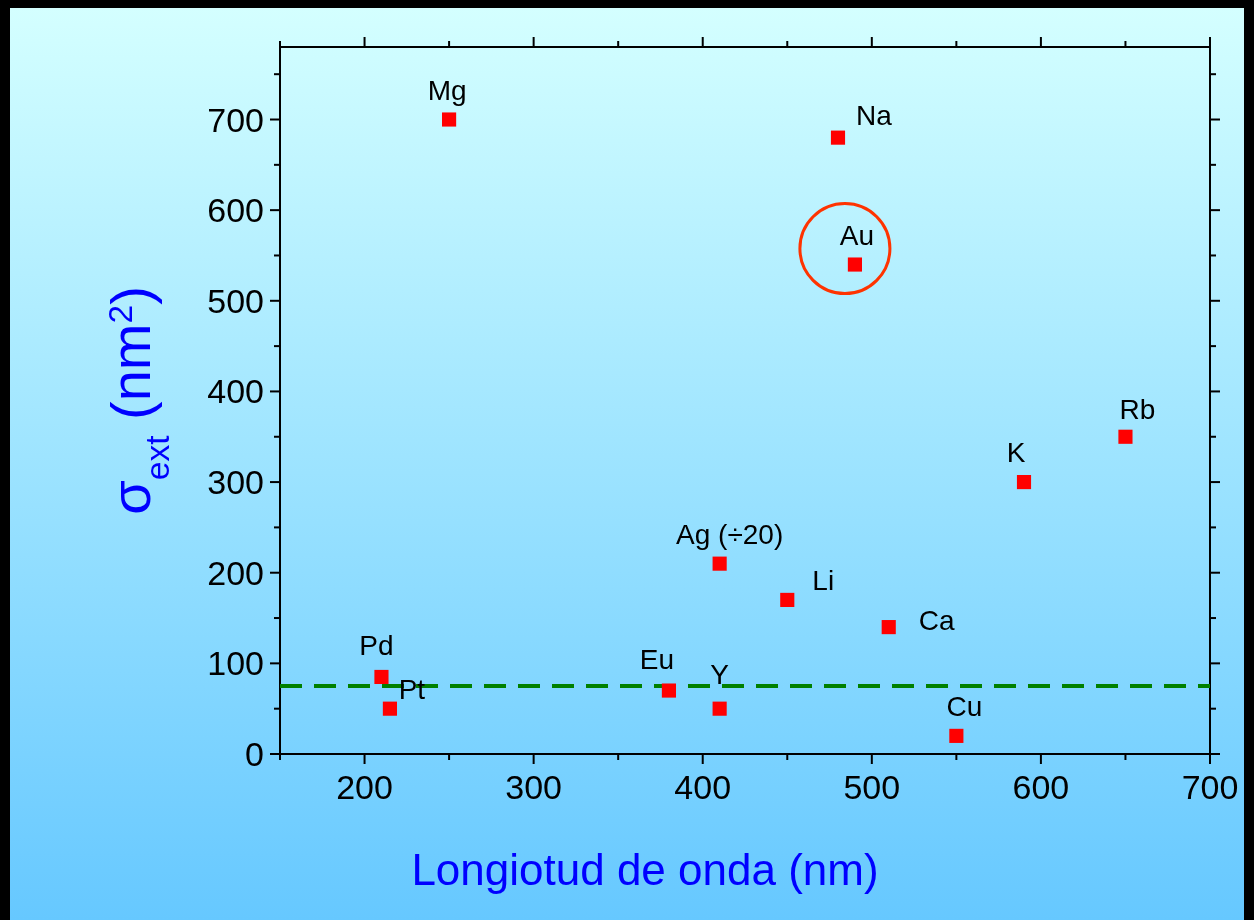 The width and height of the screenshot is (1254, 920). Describe the element at coordinates (235, 391) in the screenshot. I see `y-tick-label: 400` at that location.